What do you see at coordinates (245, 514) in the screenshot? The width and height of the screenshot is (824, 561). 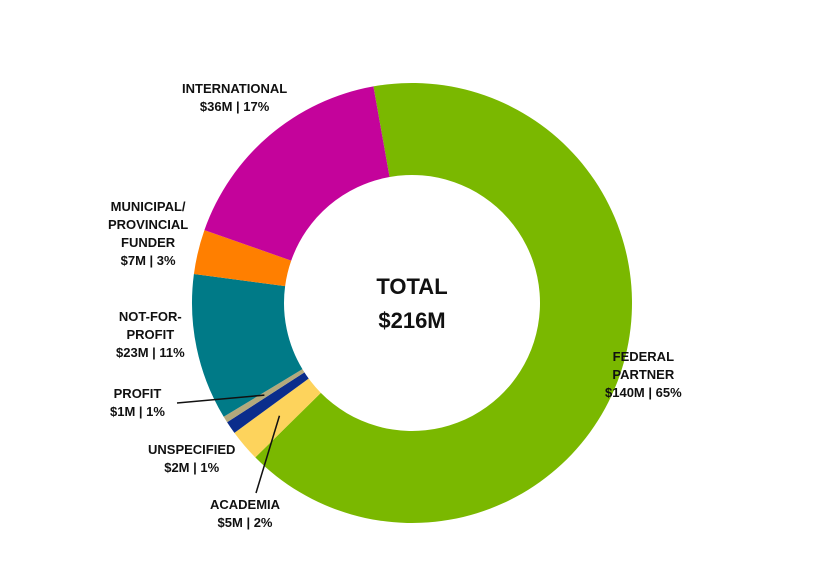 I see `label-academia: ACADEMIA $5M | 2%` at bounding box center [245, 514].